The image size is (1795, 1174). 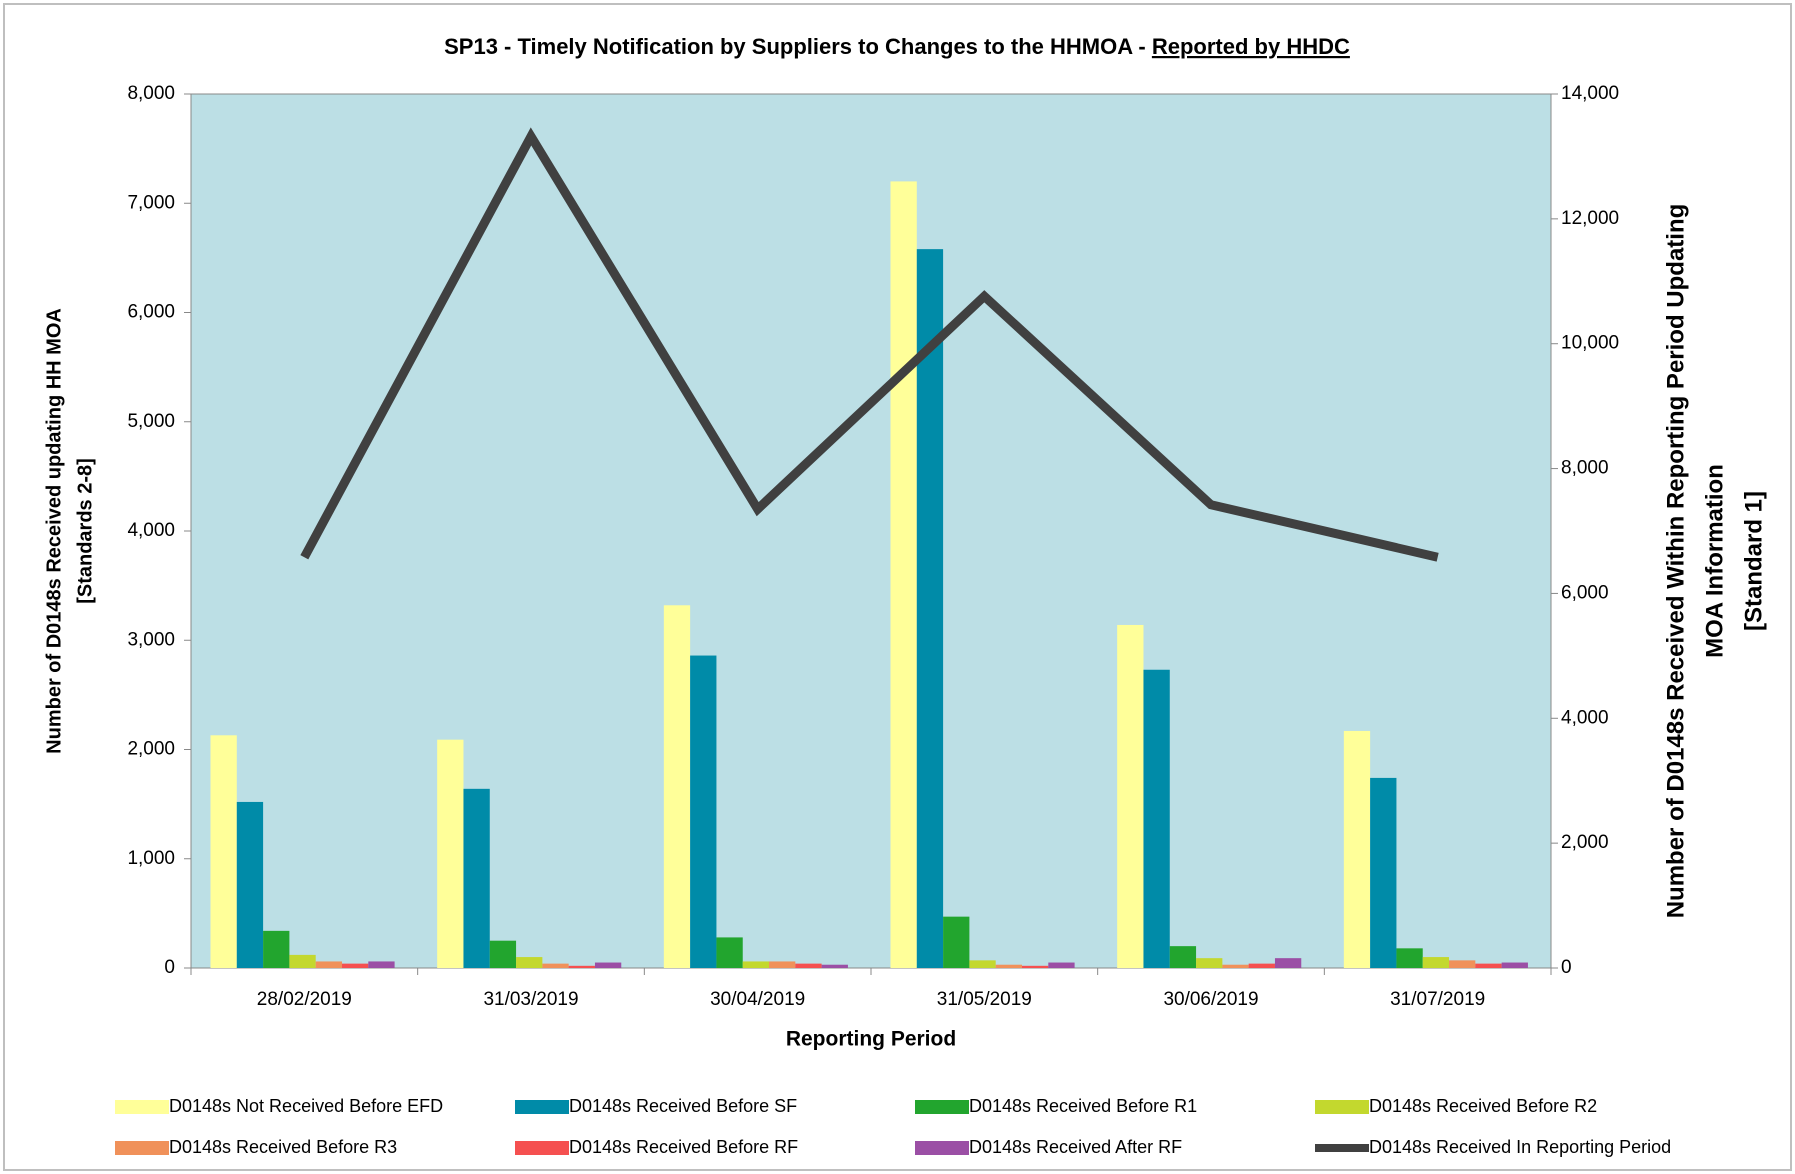 I want to click on y-tick-label: 5,000, so click(x=151, y=421).